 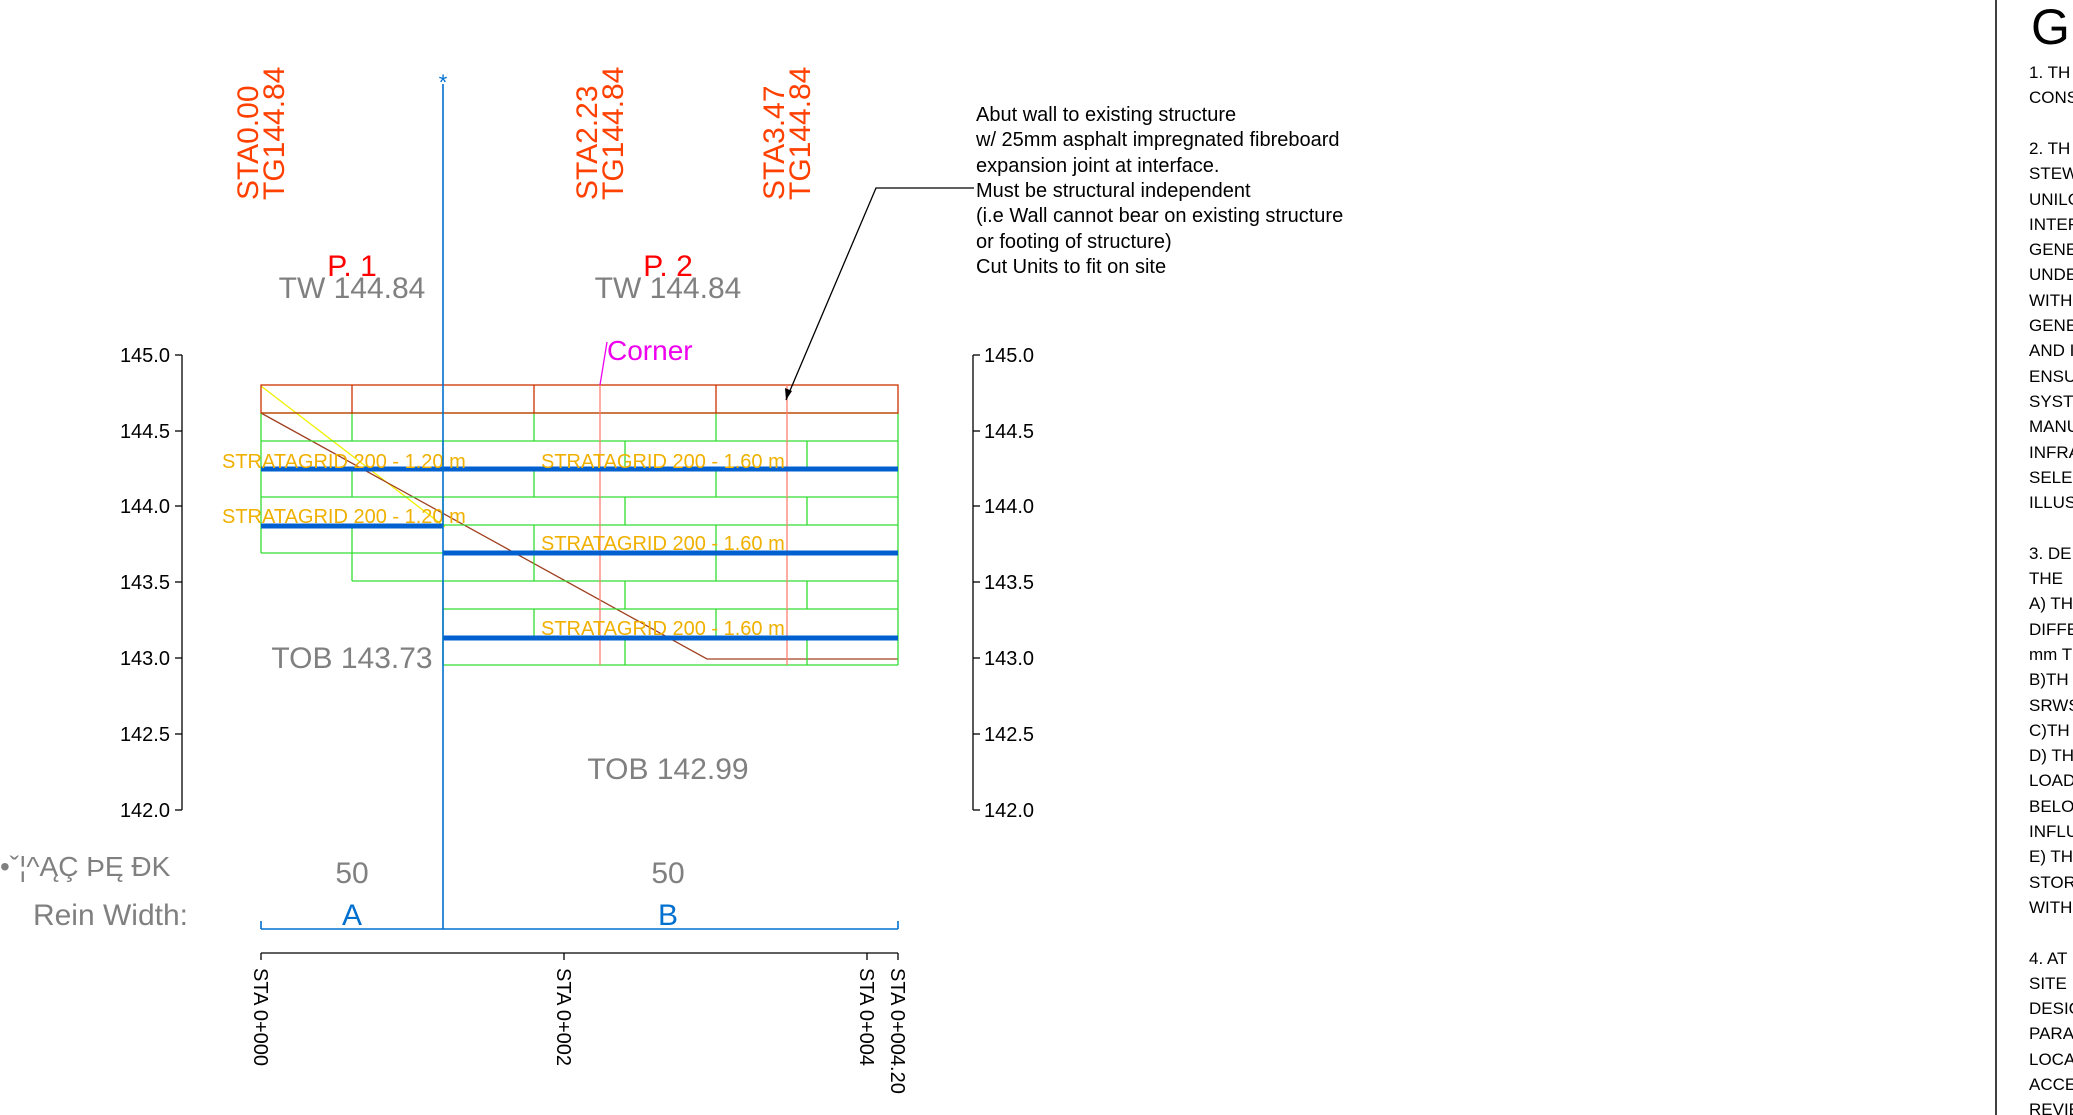 I want to click on note-line: PARA, so click(x=2051, y=1034).